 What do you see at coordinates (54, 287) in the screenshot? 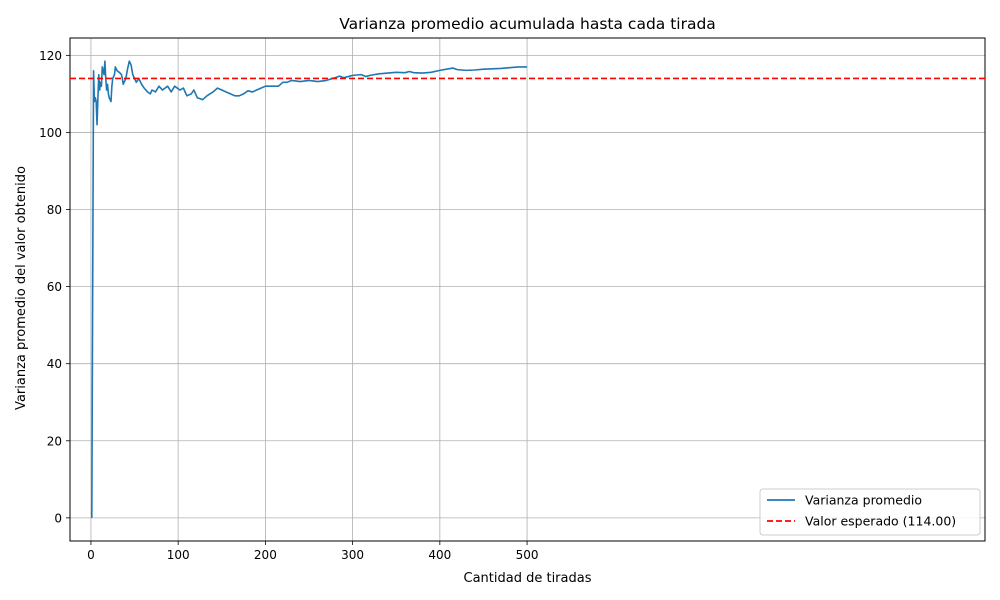
I see `y-tick-label: 60` at bounding box center [54, 287].